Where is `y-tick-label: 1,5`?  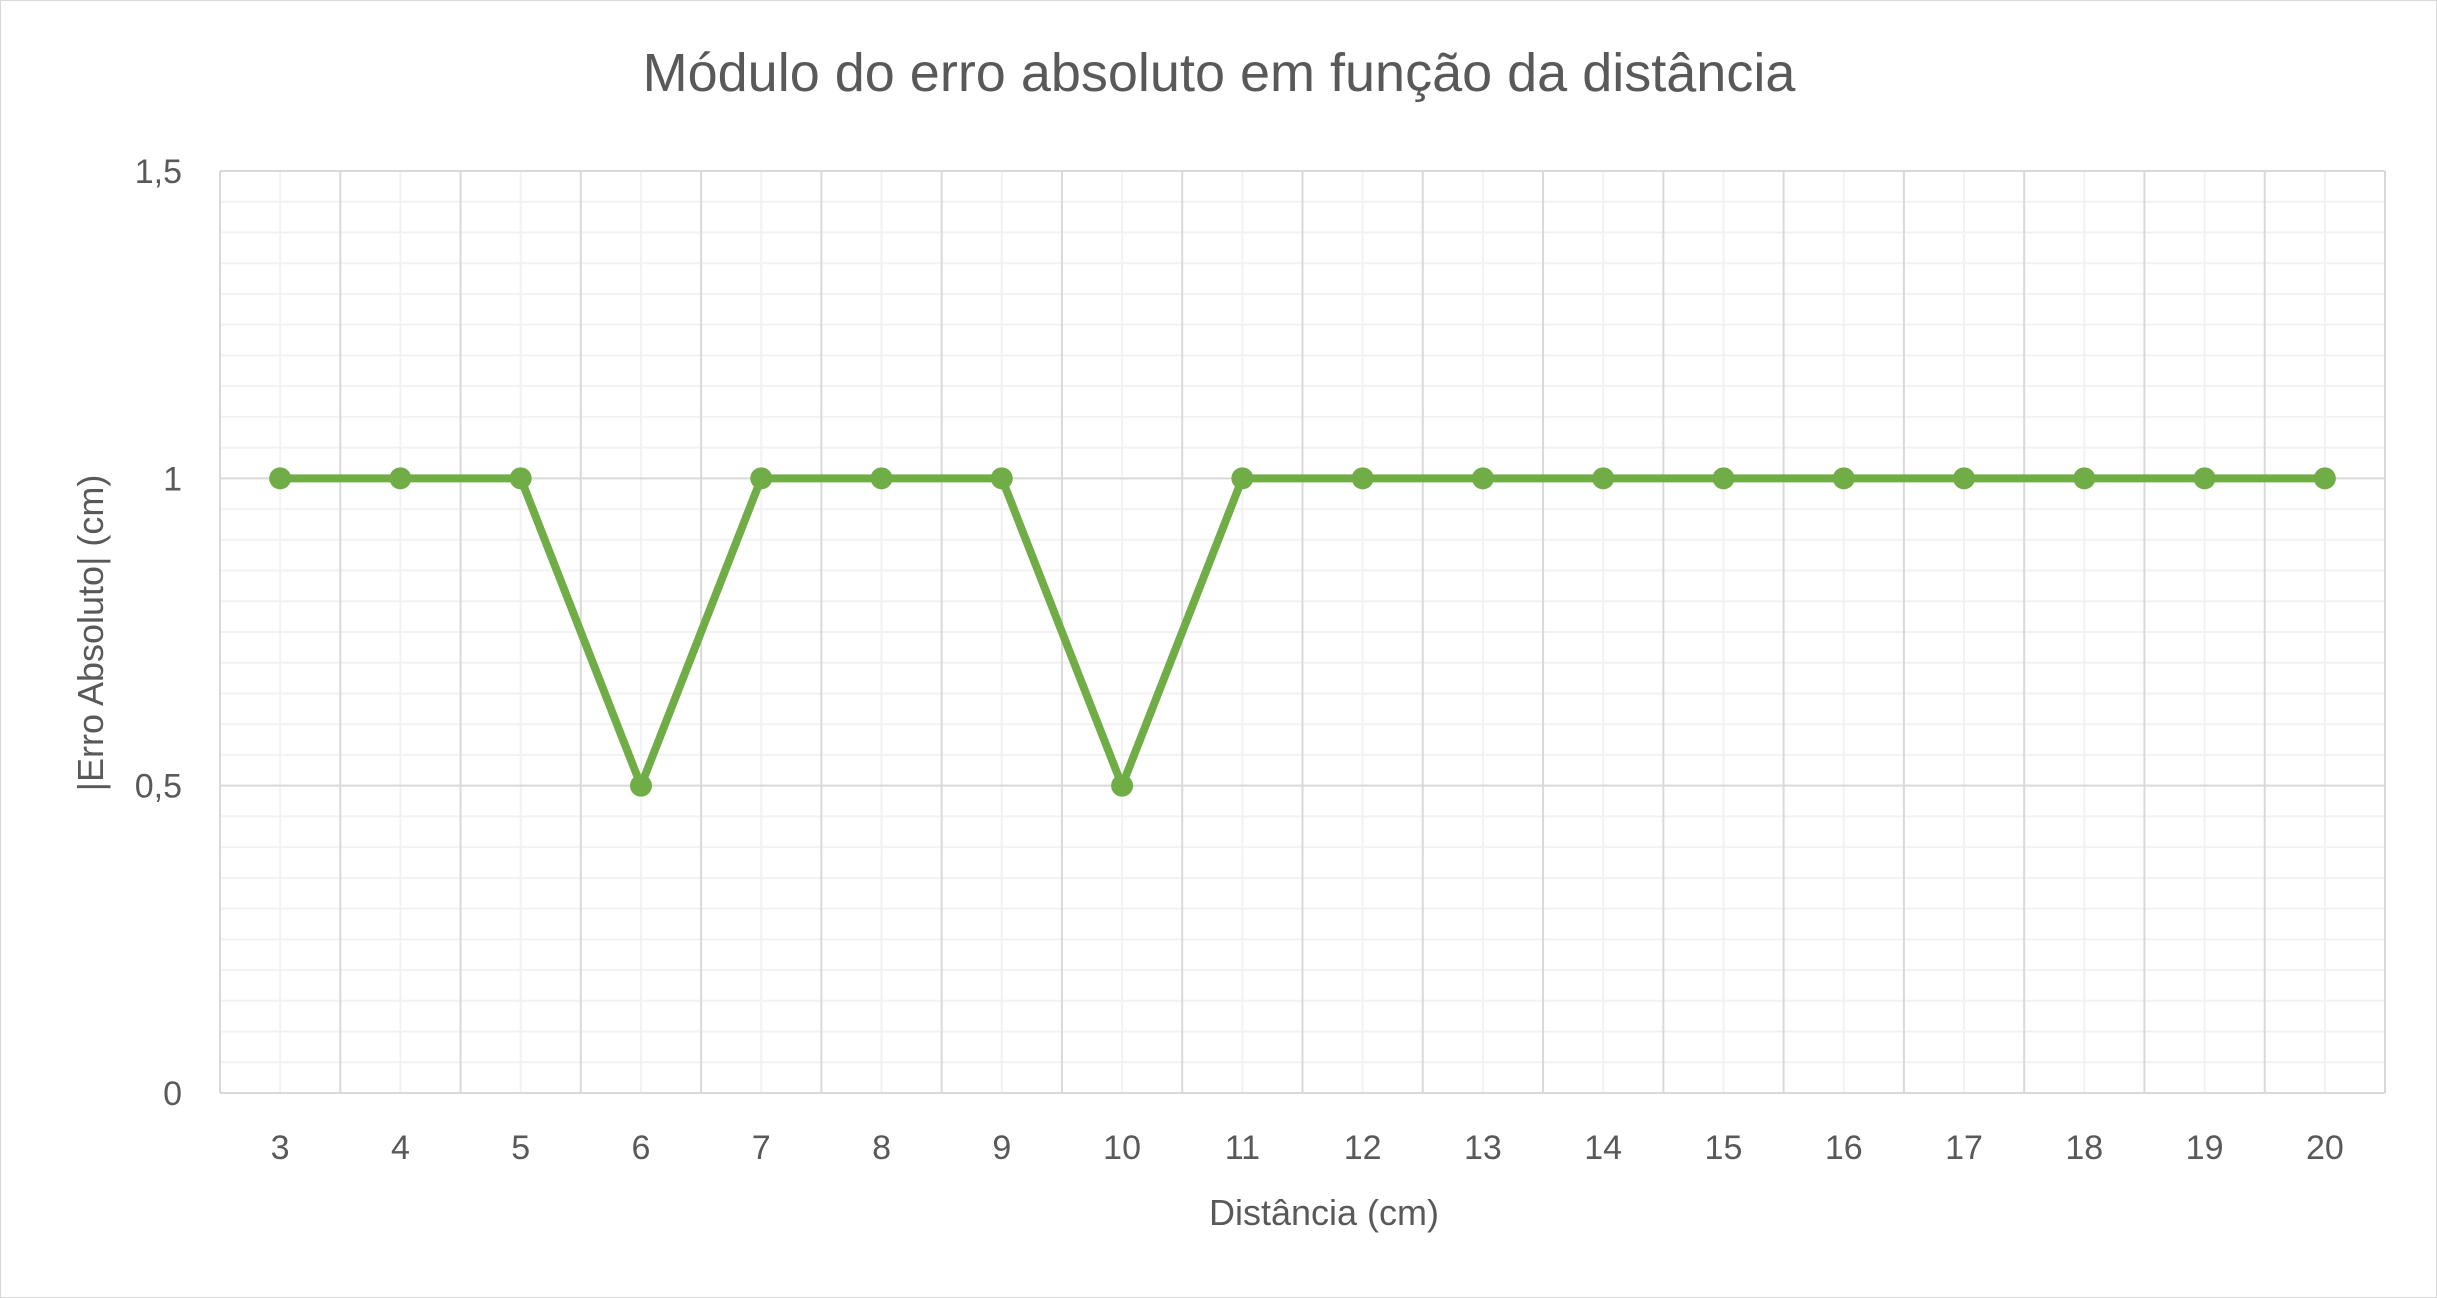
y-tick-label: 1,5 is located at coordinates (158, 172).